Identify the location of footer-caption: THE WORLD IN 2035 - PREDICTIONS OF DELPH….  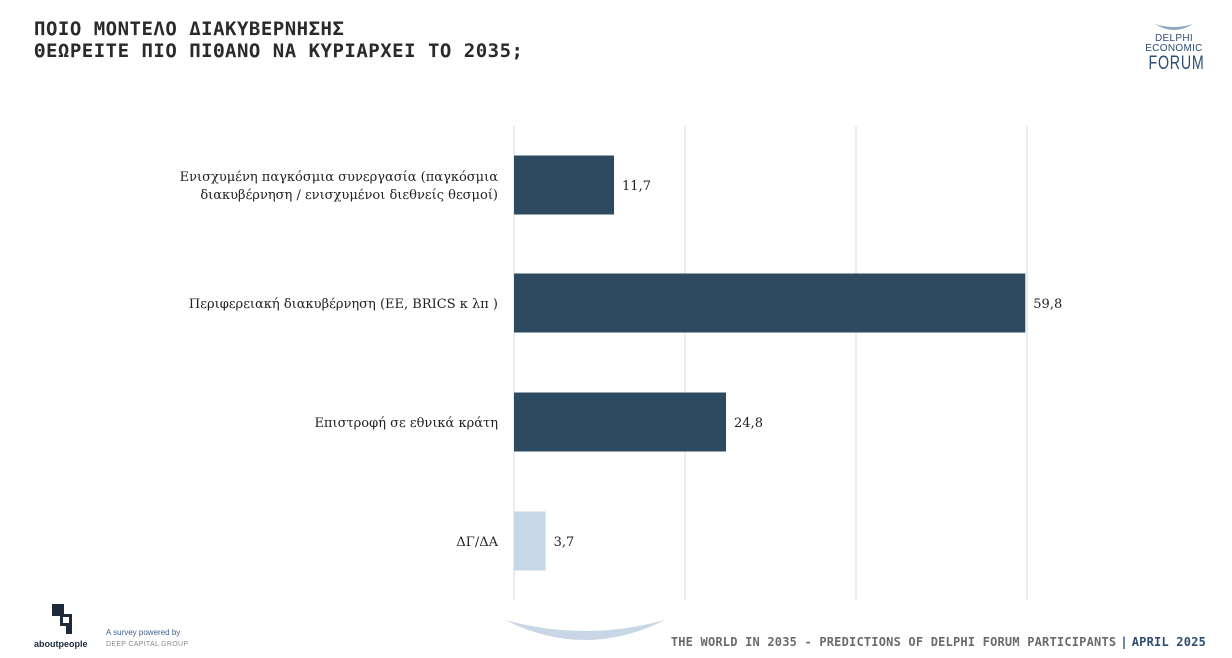
(938, 642).